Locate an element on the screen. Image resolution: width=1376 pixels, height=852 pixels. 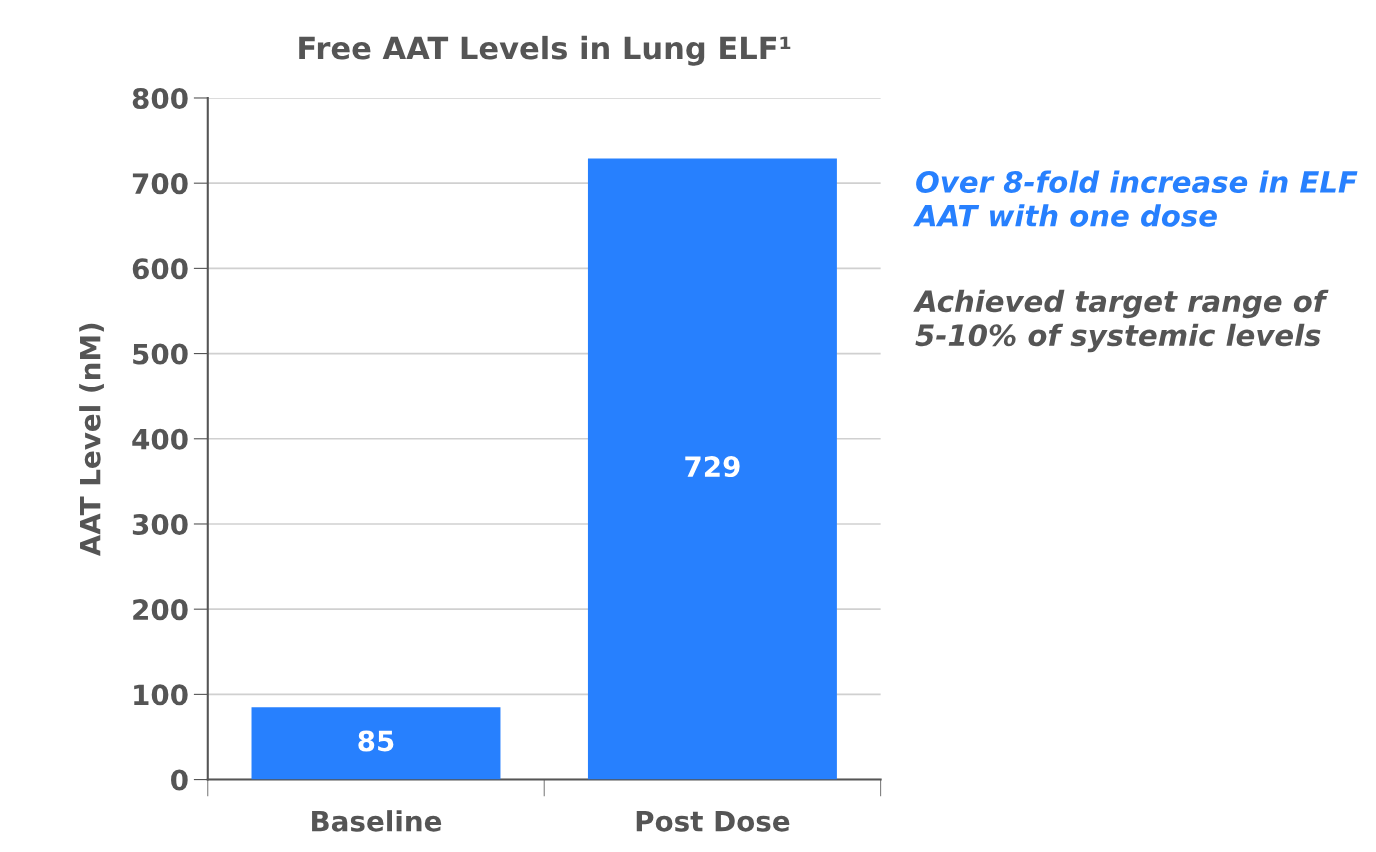
chart-title: Free AAT Levels in Lung ELF¹ is located at coordinates (545, 50).